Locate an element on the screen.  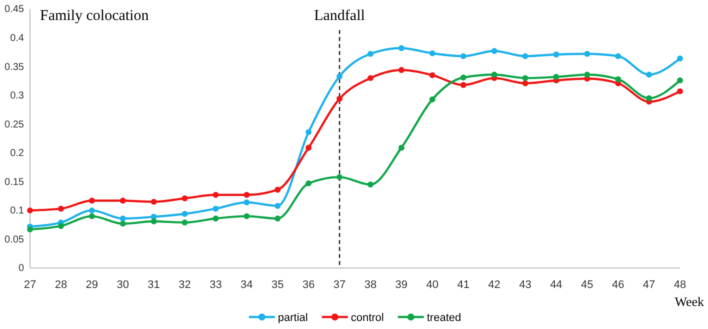
x-tick-label: 36 is located at coordinates (308, 284).